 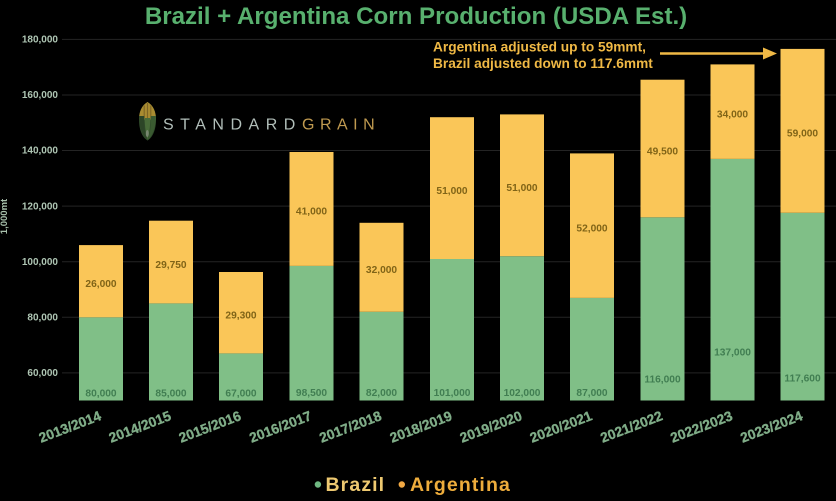 I want to click on svg-text: 67,000, so click(x=240, y=394).